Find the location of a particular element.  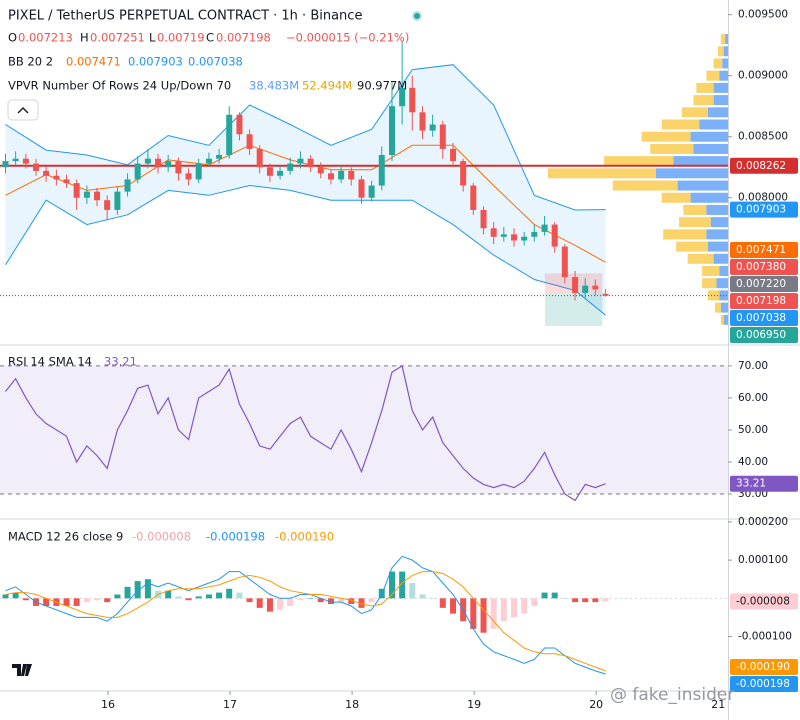

y-tick-label: 0.000100 is located at coordinates (763, 560).